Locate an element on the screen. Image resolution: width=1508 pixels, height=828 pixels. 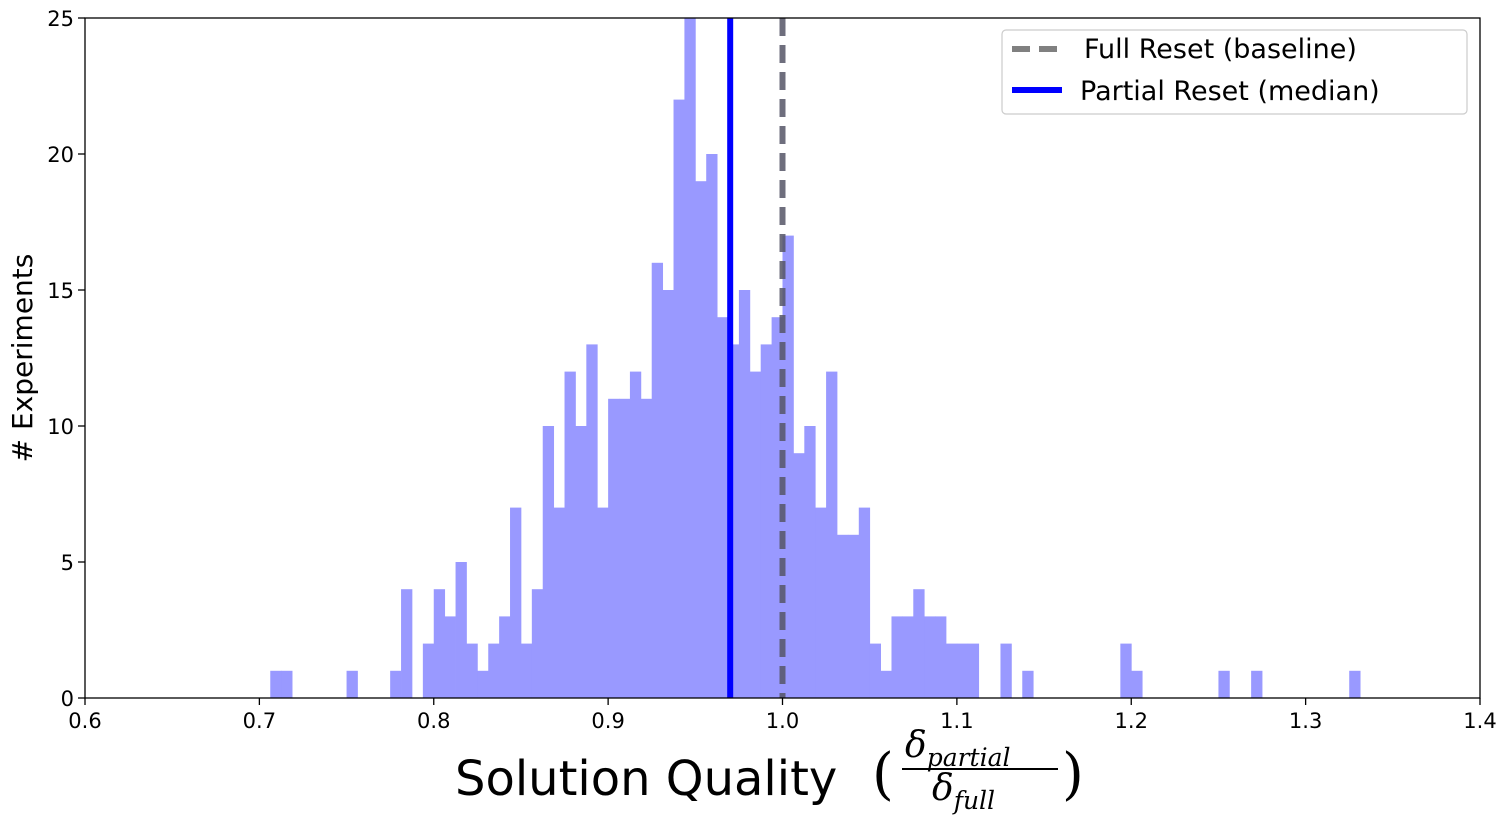
y-axis-label: # Experiments is located at coordinates (22, 358).